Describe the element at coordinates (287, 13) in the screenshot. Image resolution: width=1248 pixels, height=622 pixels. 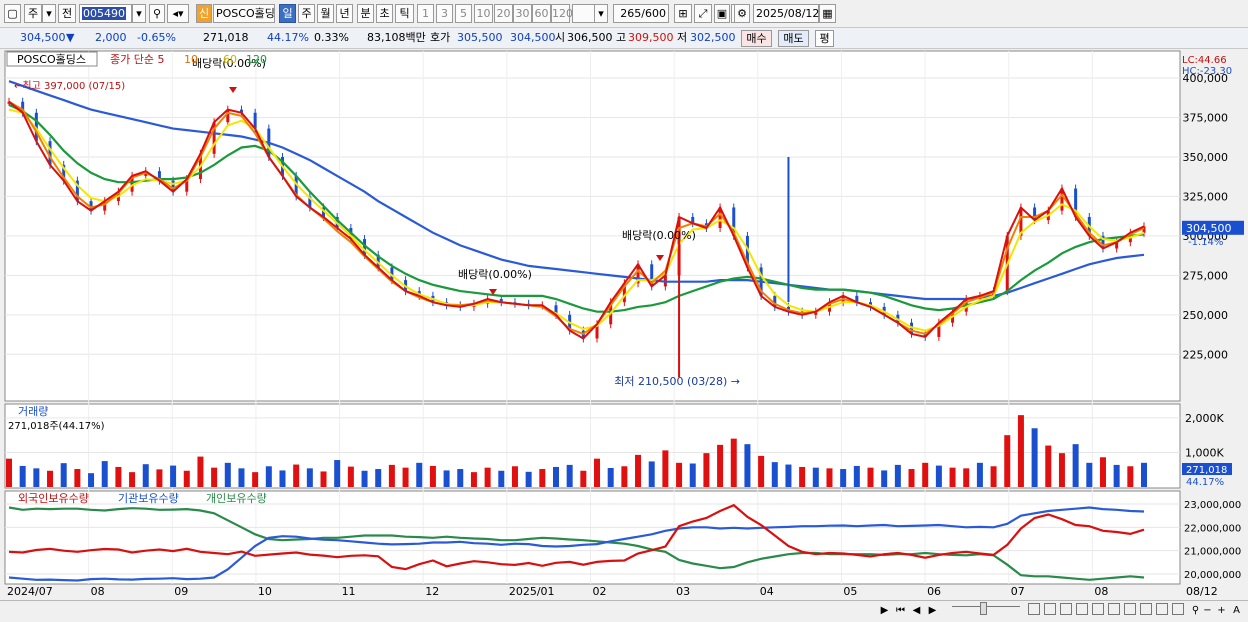
I see `tab-period-day: 일` at that location.